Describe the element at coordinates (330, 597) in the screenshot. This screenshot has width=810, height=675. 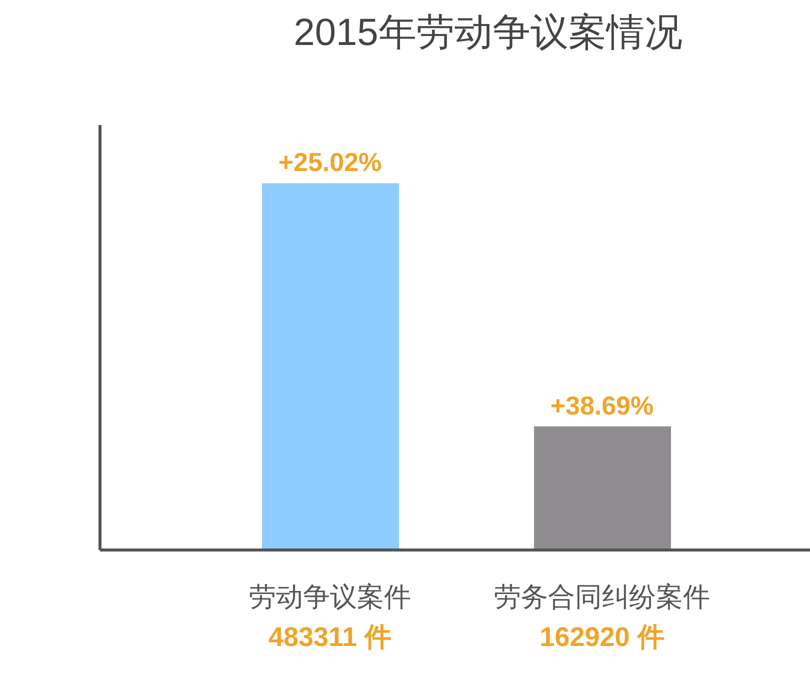
I see `x-tick-label: 劳动争议案件` at that location.